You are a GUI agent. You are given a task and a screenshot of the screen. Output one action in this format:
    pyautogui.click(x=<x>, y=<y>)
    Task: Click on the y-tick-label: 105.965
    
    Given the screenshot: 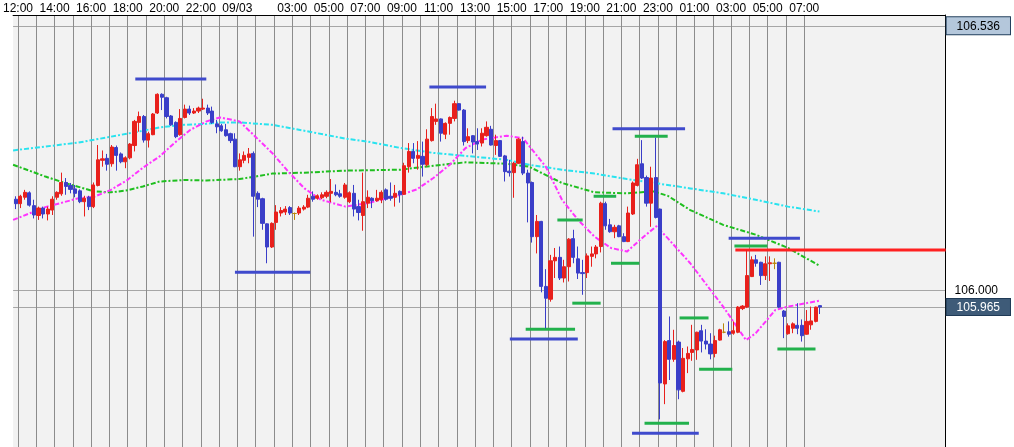 What is the action you would take?
    pyautogui.click(x=978, y=307)
    